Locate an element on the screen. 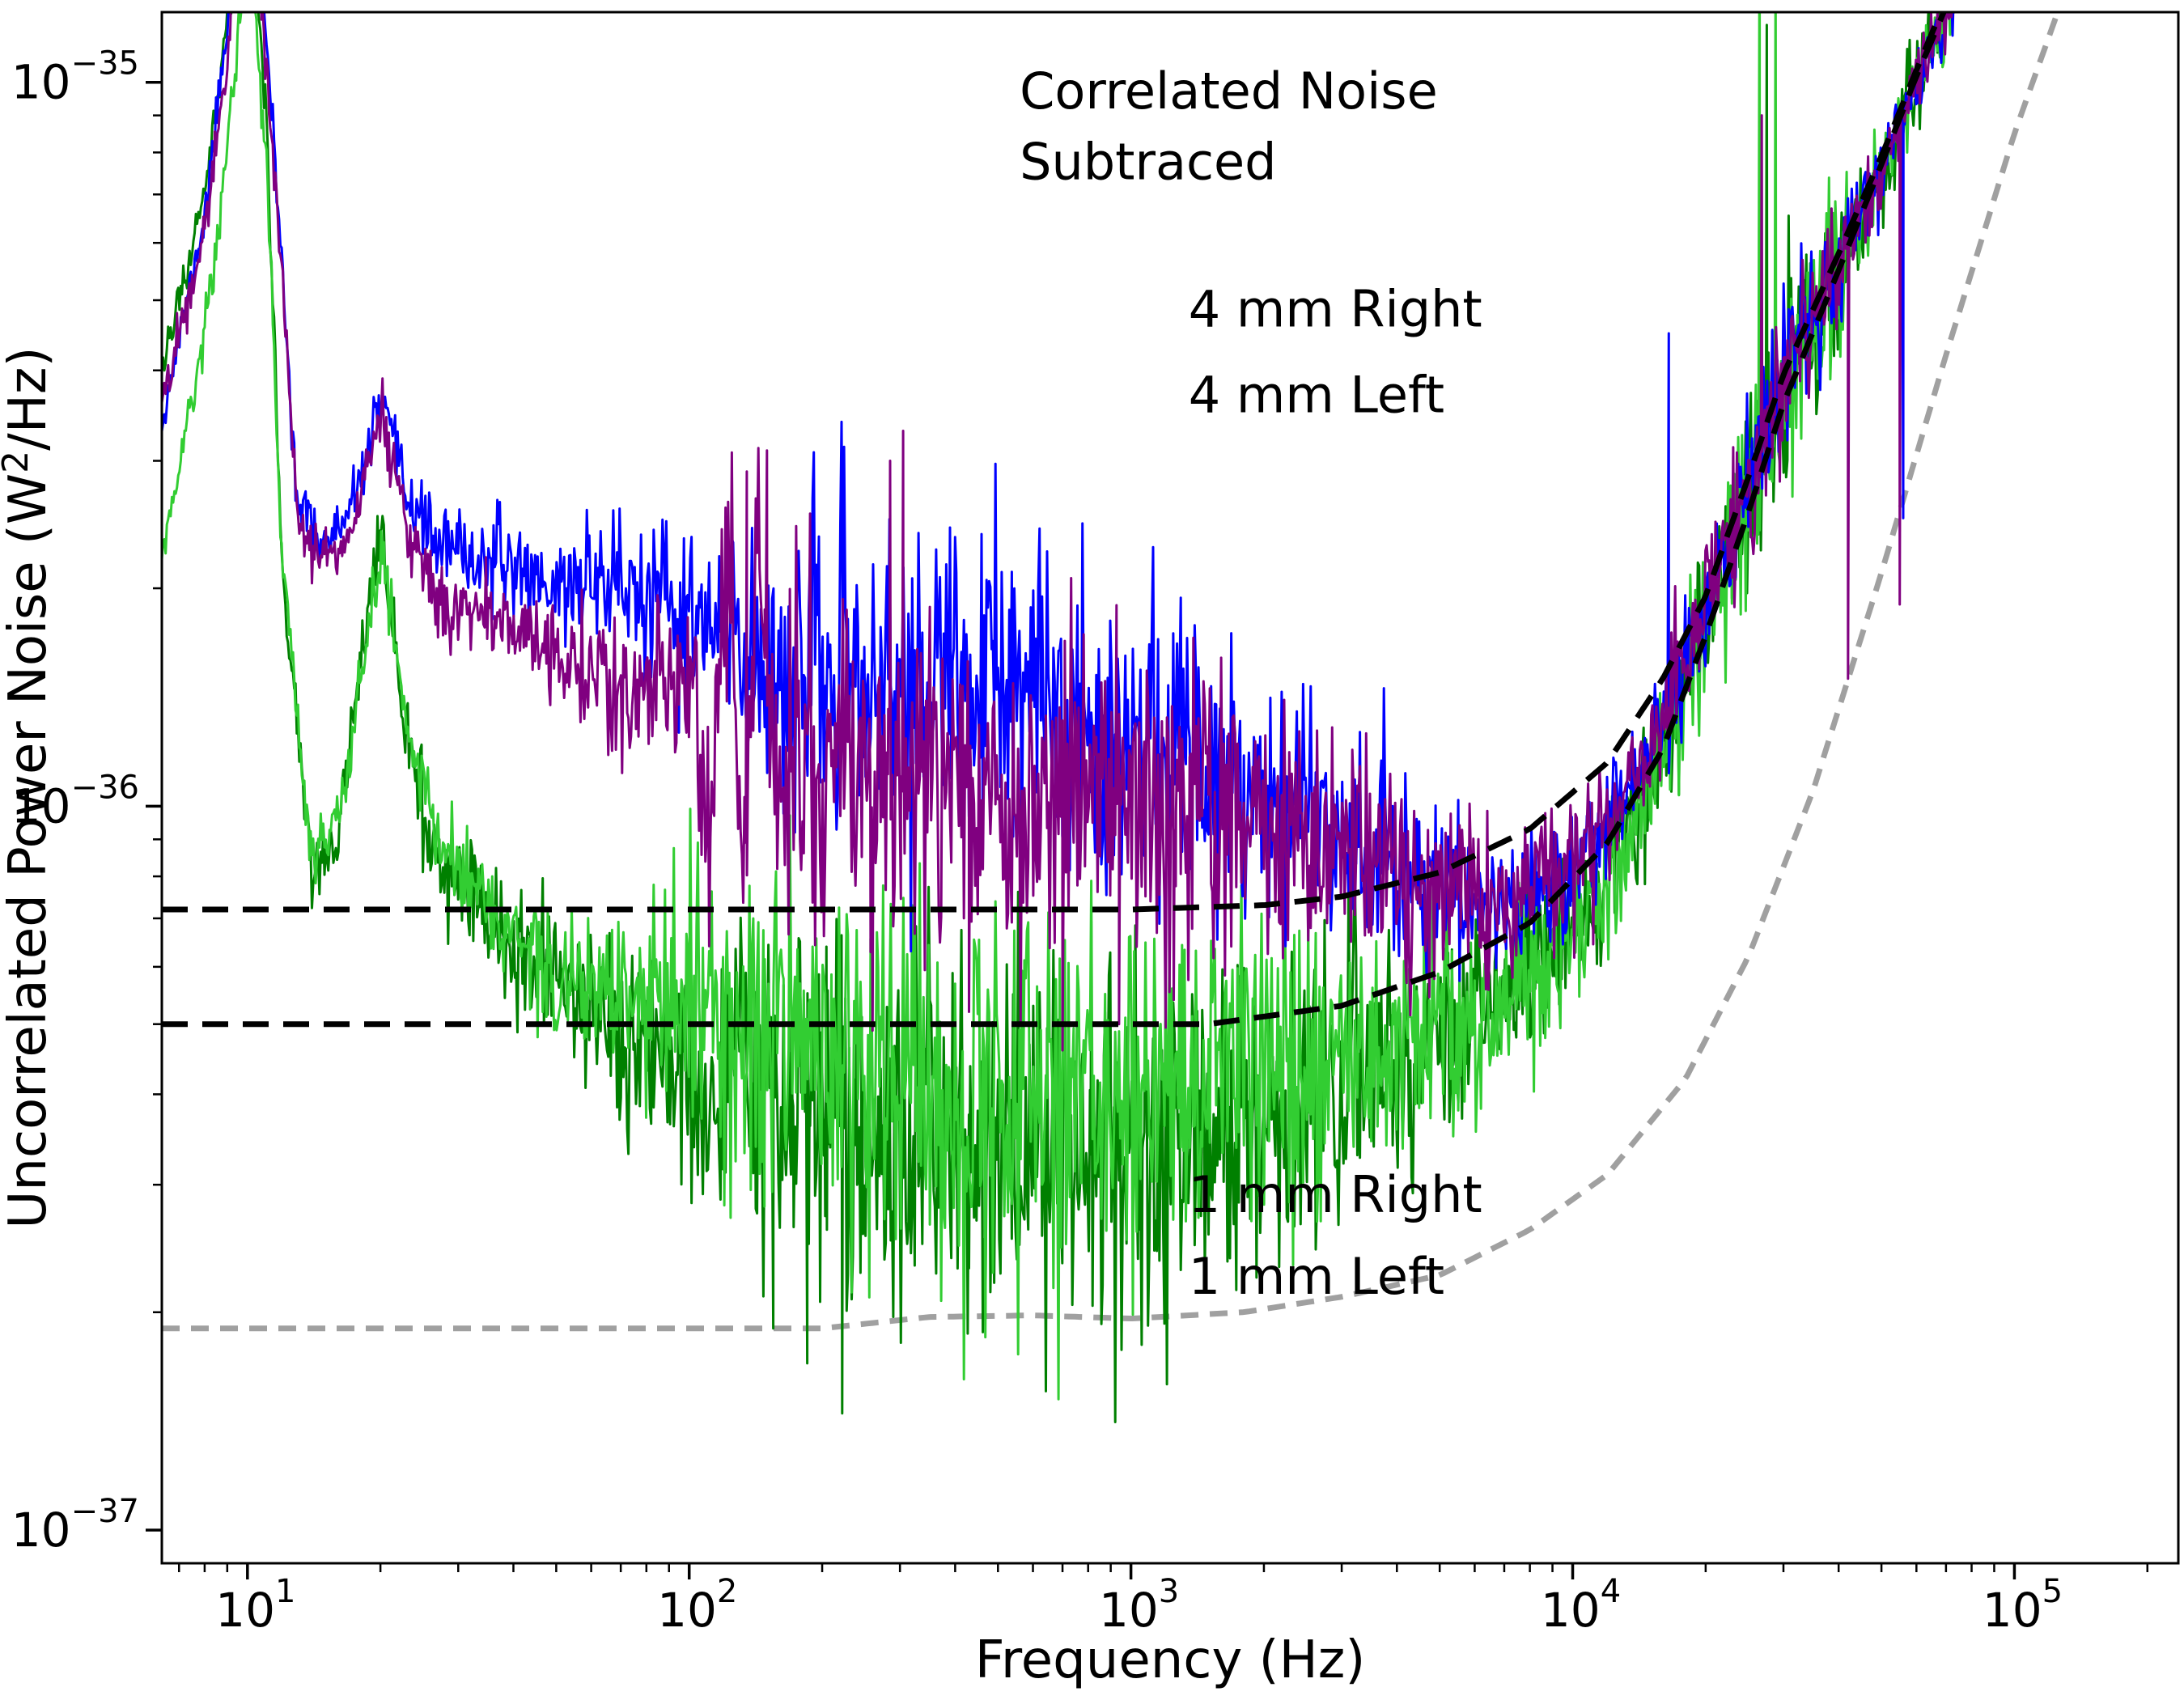 This screenshot has height=1700, width=2184. y-axis-label: Uncorrelated Power Noise (W2/Hz) is located at coordinates (29, 788).